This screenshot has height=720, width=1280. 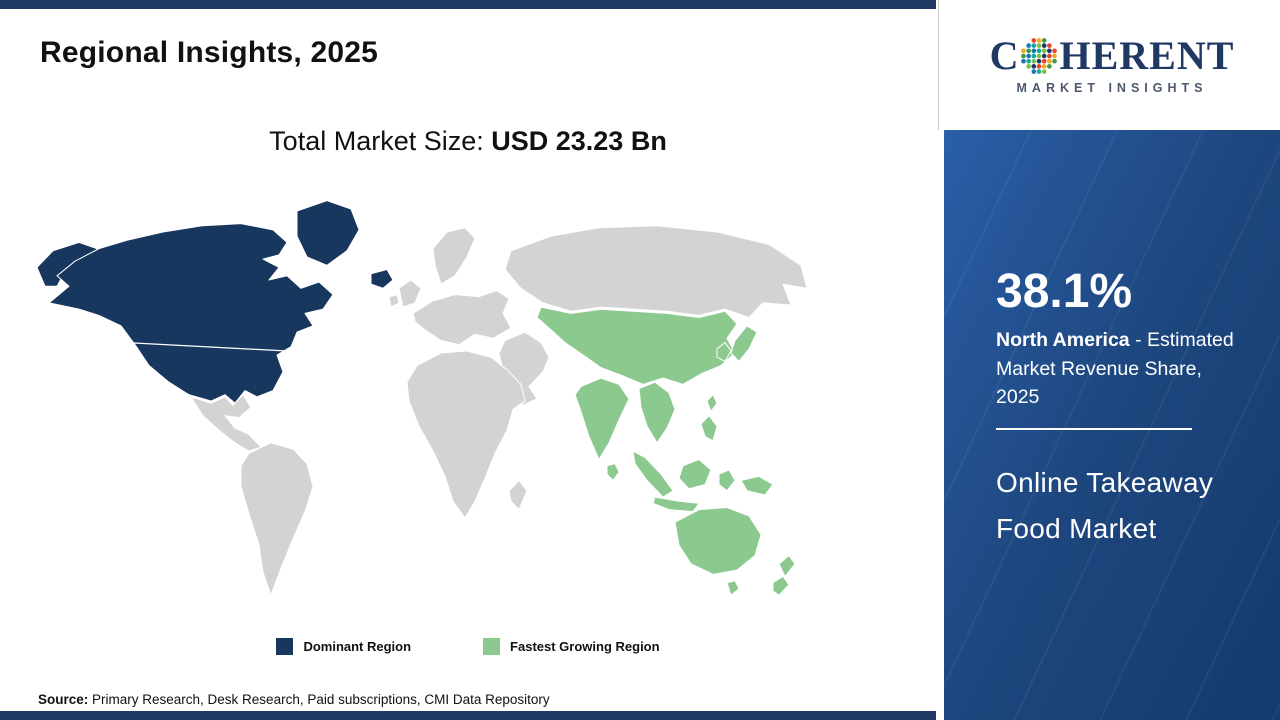 What do you see at coordinates (1105, 505) in the screenshot?
I see `market-name: Online Takeaway Food Market` at bounding box center [1105, 505].